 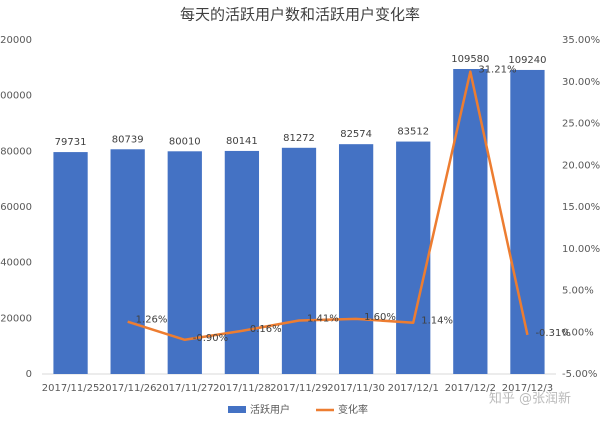 I want to click on y-tick-label: 40000, so click(x=16, y=263).